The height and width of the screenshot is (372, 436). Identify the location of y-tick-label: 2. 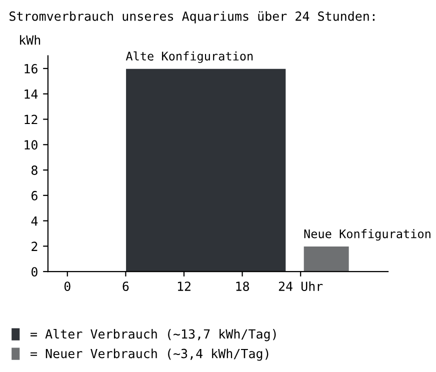
(35, 246).